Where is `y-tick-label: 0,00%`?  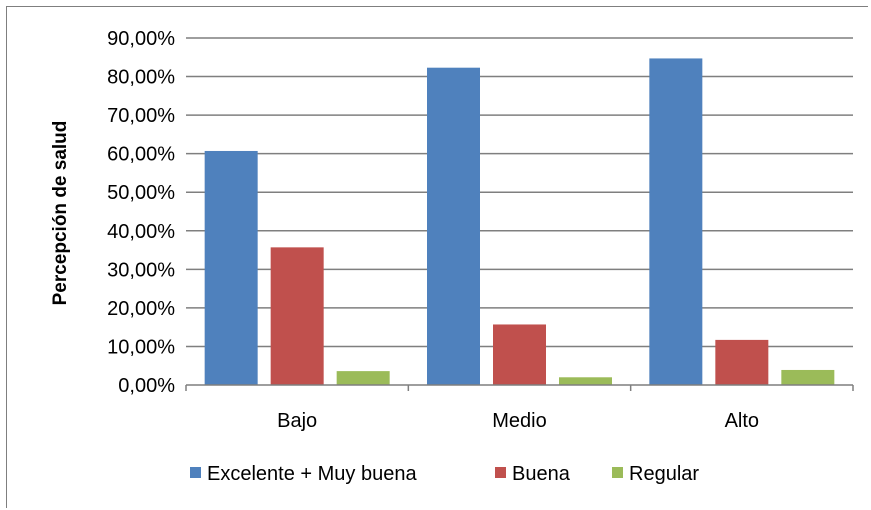
y-tick-label: 0,00% is located at coordinates (146, 386).